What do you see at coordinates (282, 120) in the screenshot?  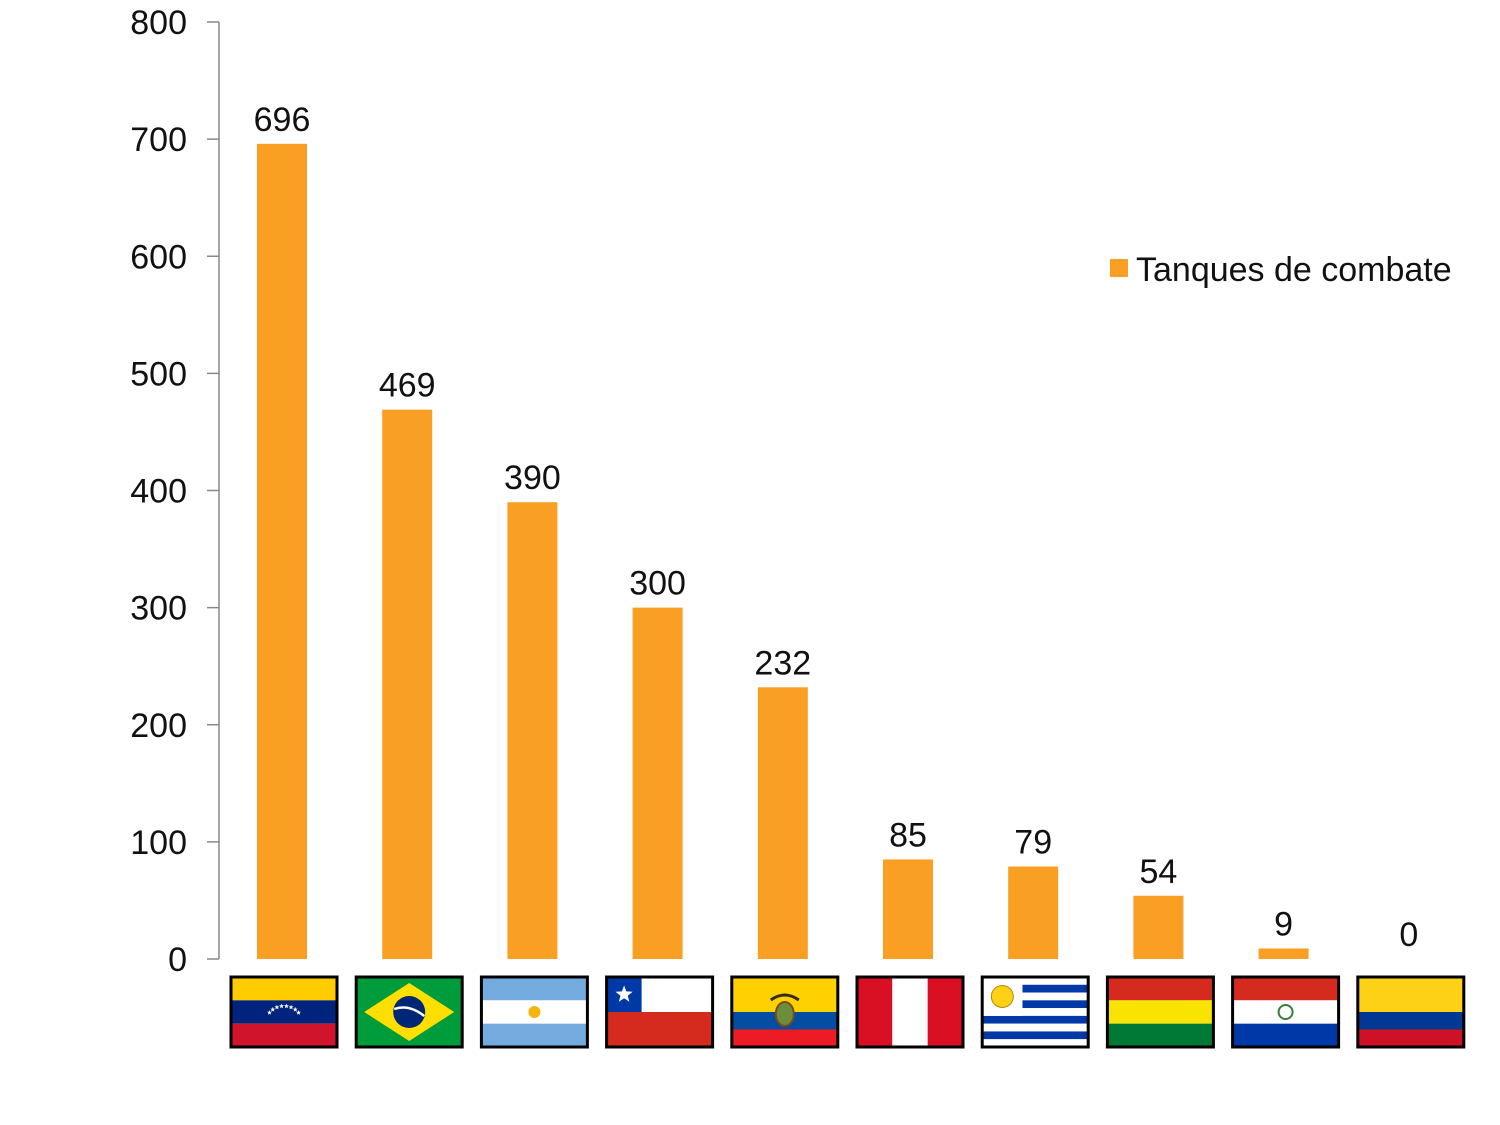 I see `data-label: 696` at bounding box center [282, 120].